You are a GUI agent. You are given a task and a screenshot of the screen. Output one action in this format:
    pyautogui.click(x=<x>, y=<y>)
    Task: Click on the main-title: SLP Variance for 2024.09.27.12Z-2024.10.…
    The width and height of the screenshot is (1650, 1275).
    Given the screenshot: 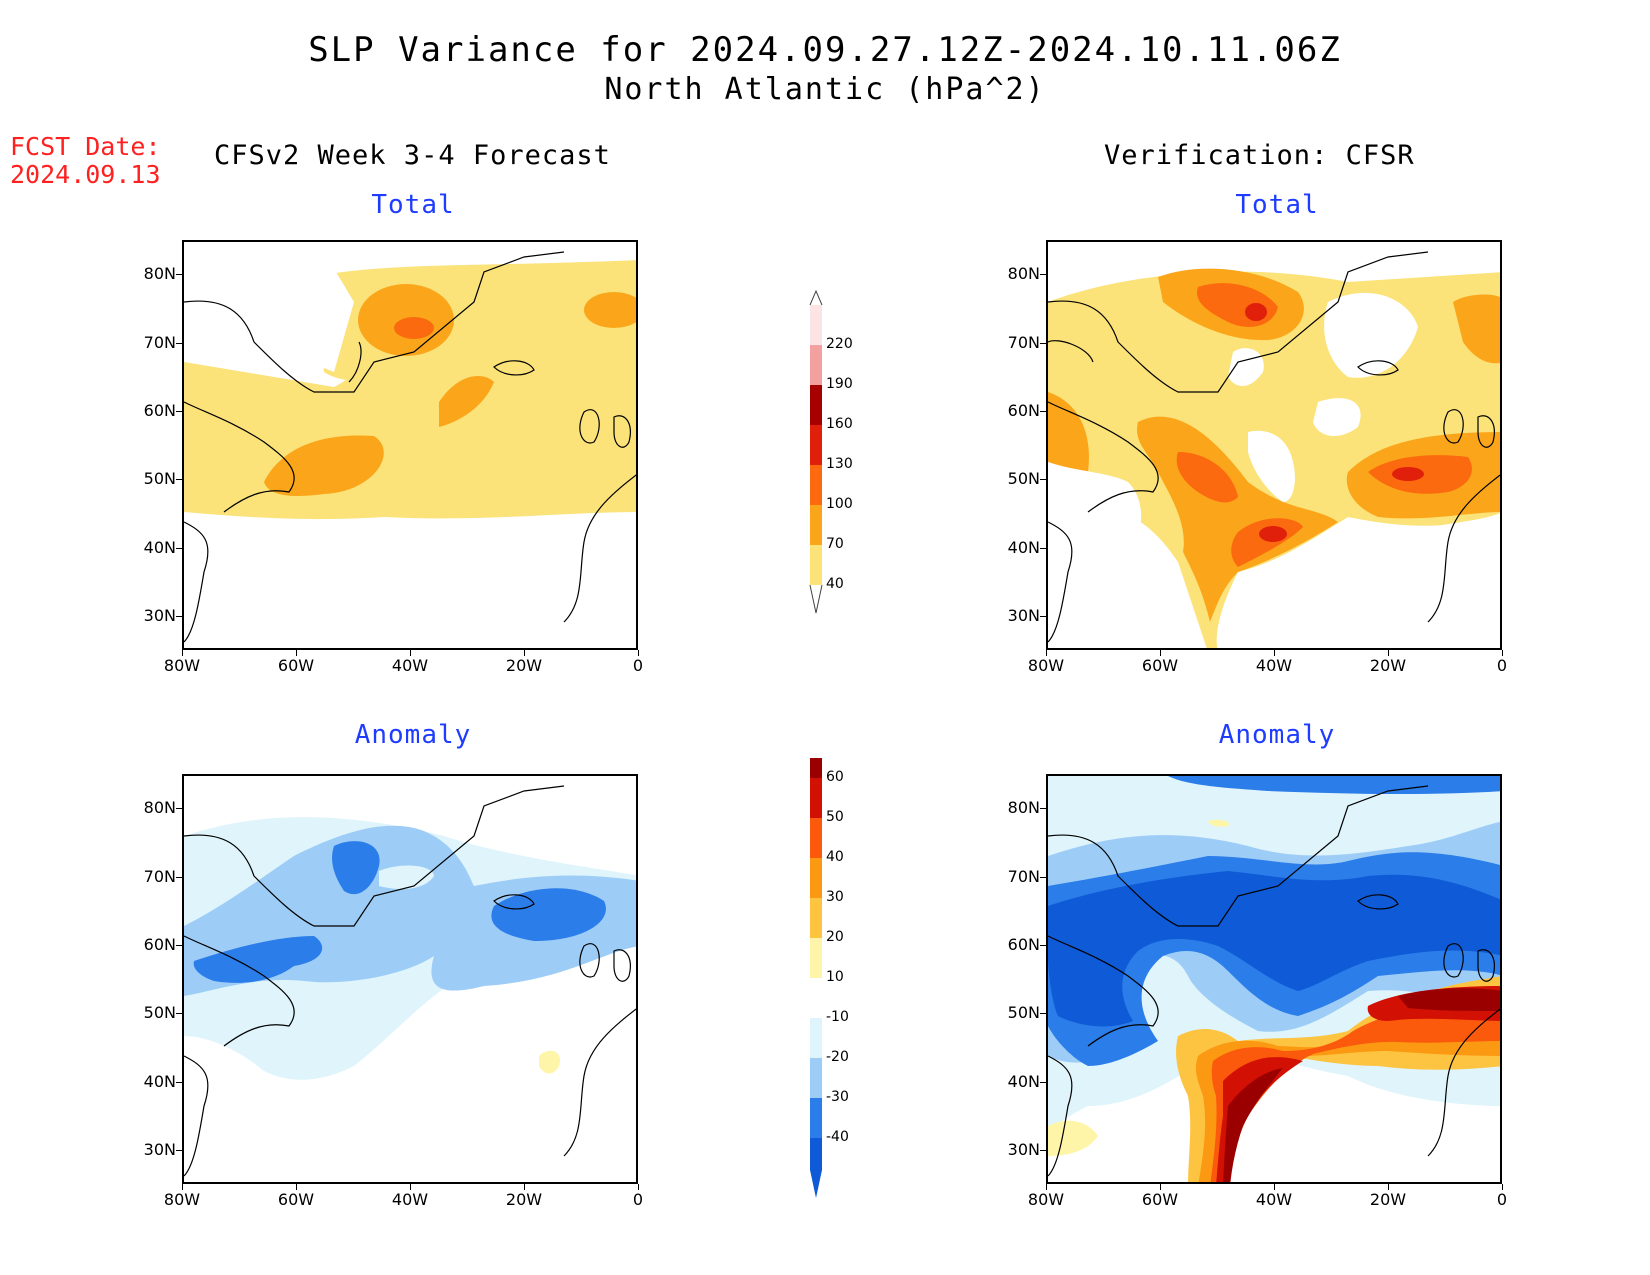 What is the action you would take?
    pyautogui.click(x=825, y=50)
    